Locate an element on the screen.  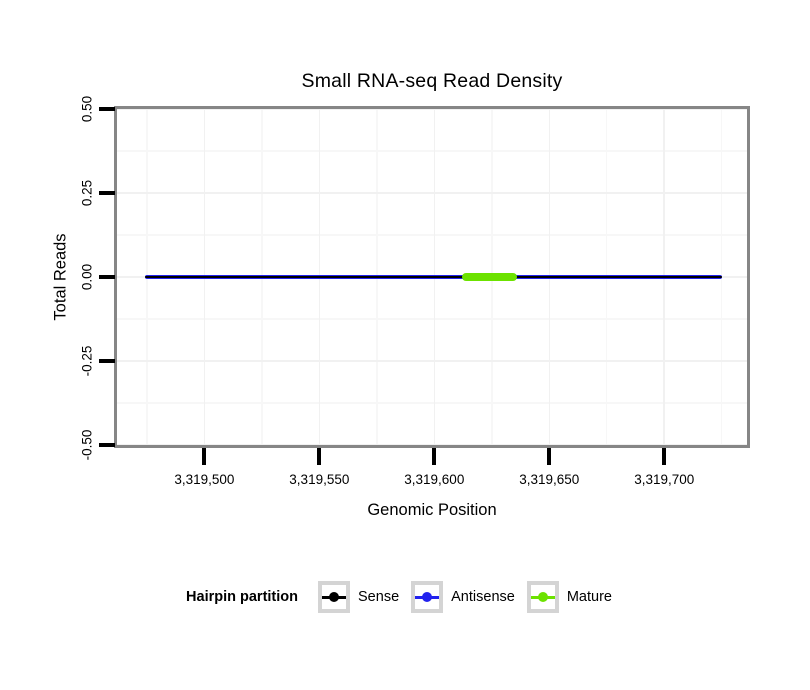
legend-key-sense-icon is located at coordinates (334, 597).